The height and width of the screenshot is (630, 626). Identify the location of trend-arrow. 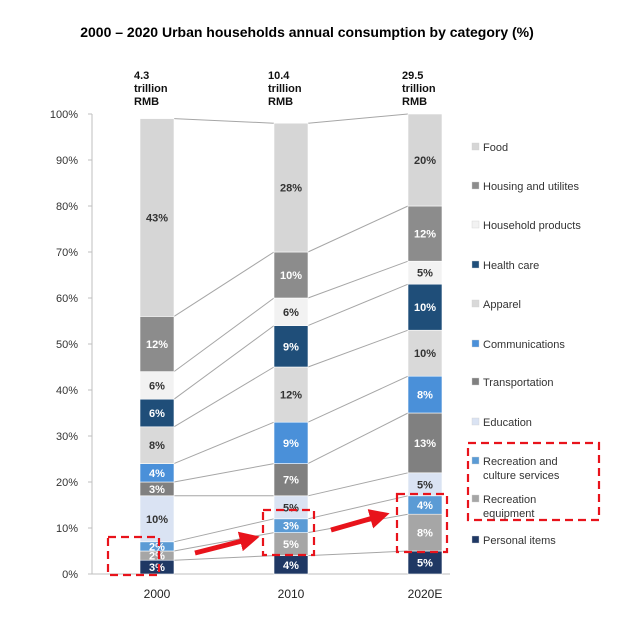
(227, 543).